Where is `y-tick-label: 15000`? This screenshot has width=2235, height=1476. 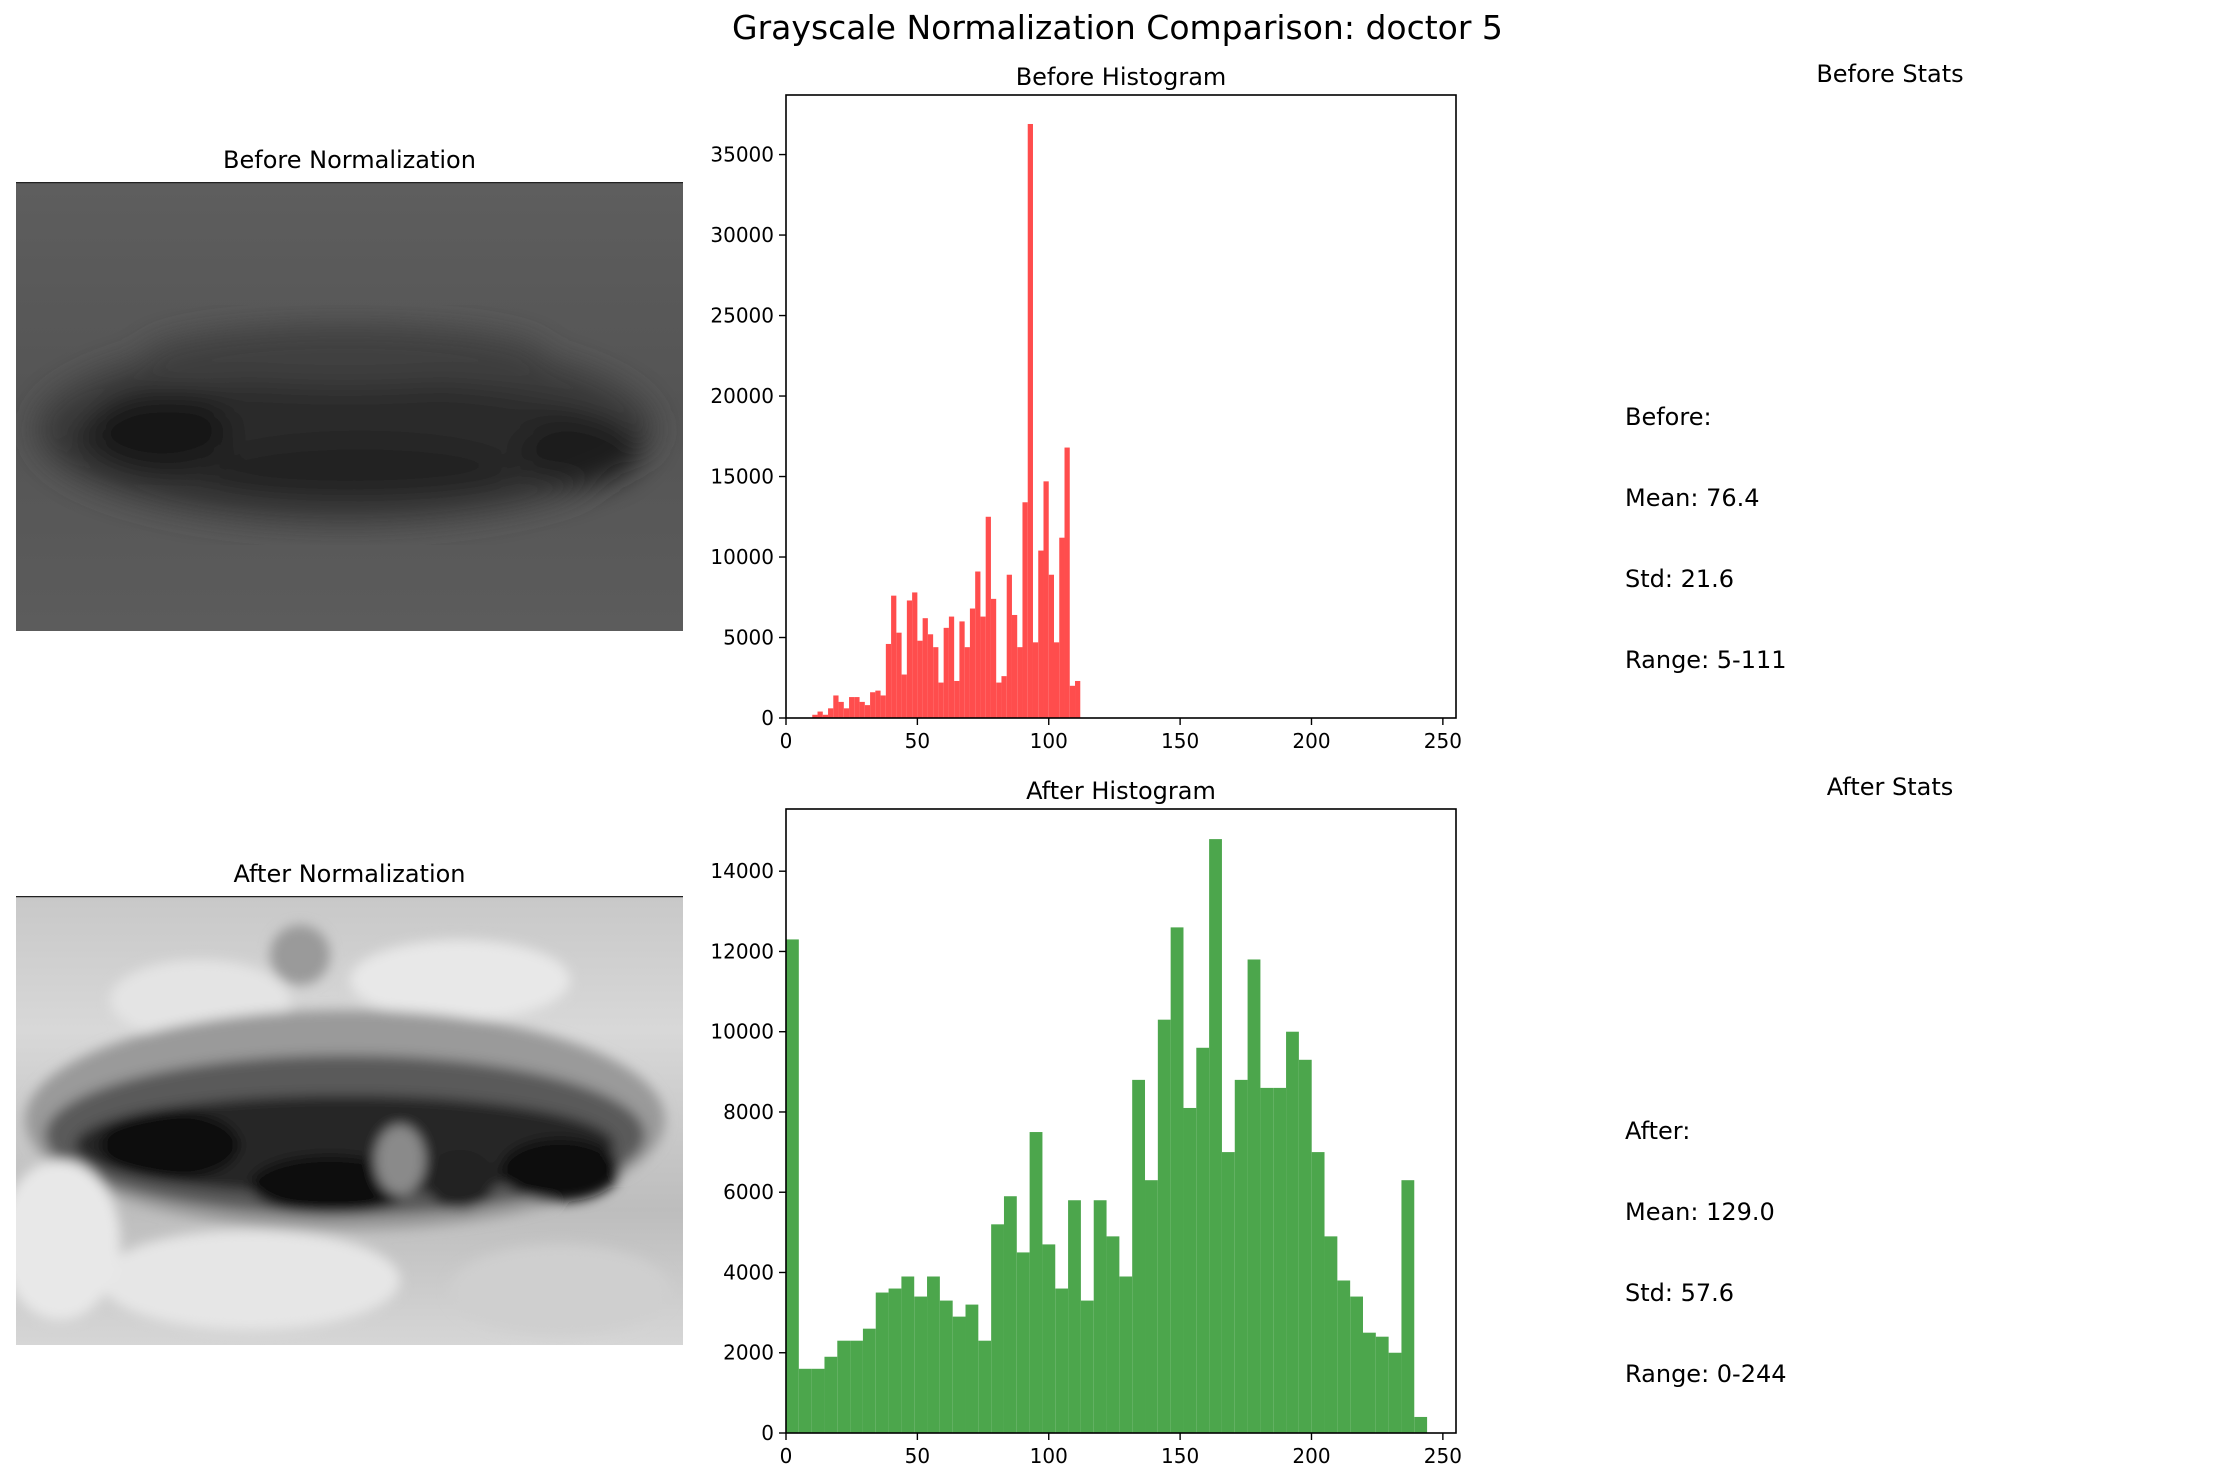
y-tick-label: 15000 is located at coordinates (742, 477).